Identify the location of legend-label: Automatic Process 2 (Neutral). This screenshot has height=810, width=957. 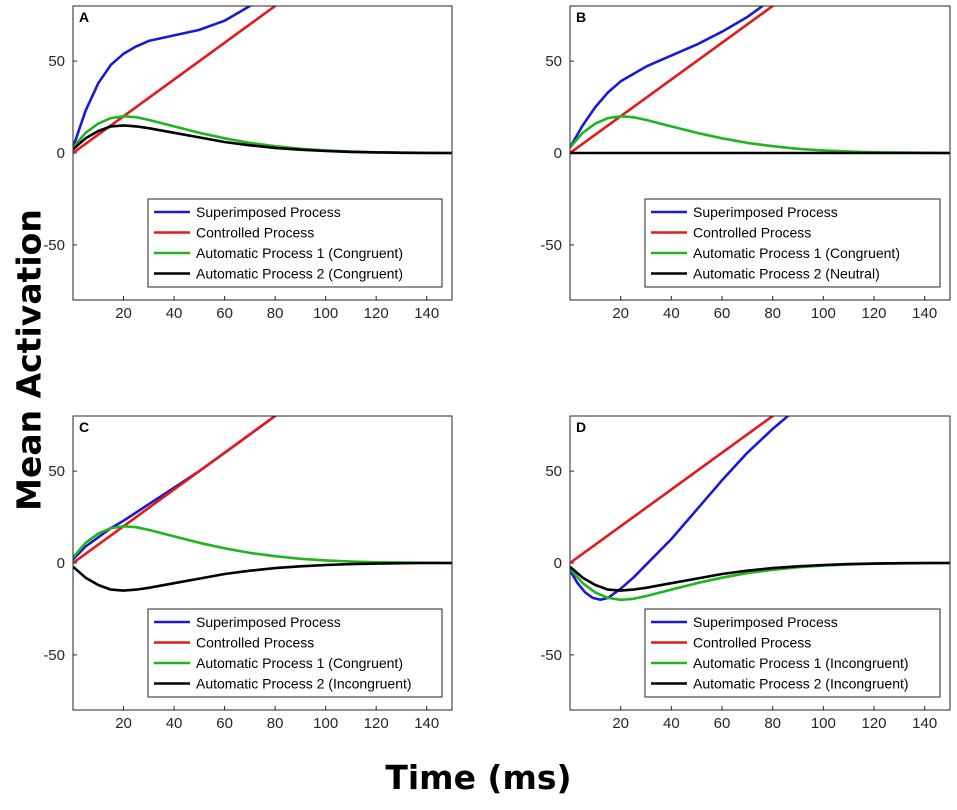
(786, 274).